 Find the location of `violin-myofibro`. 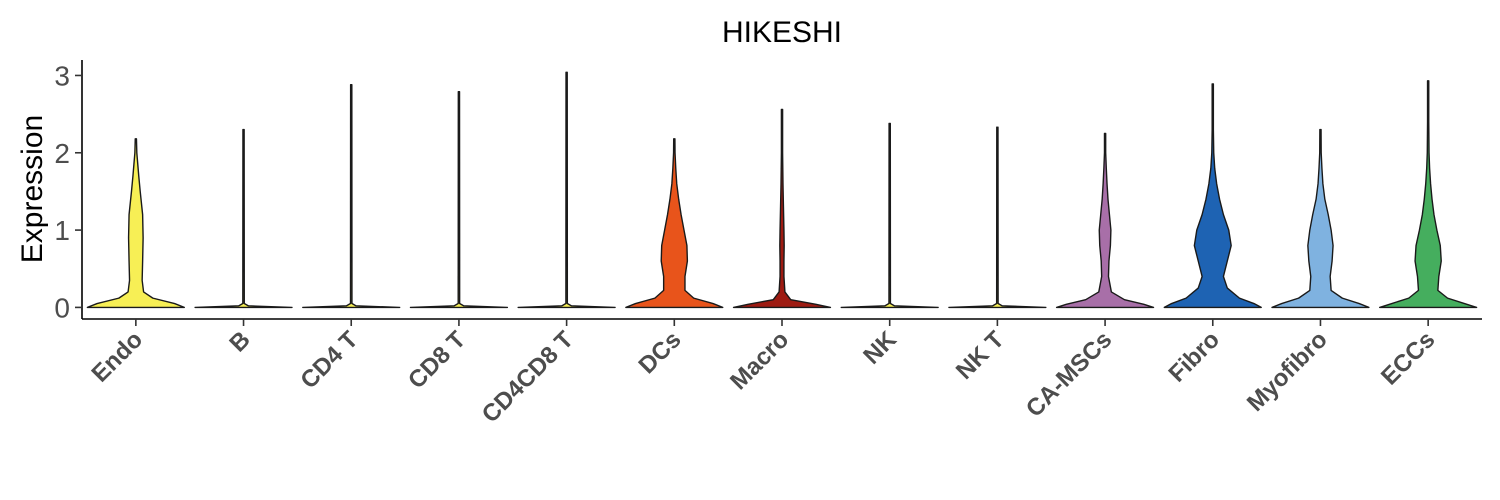

violin-myofibro is located at coordinates (1320, 218).